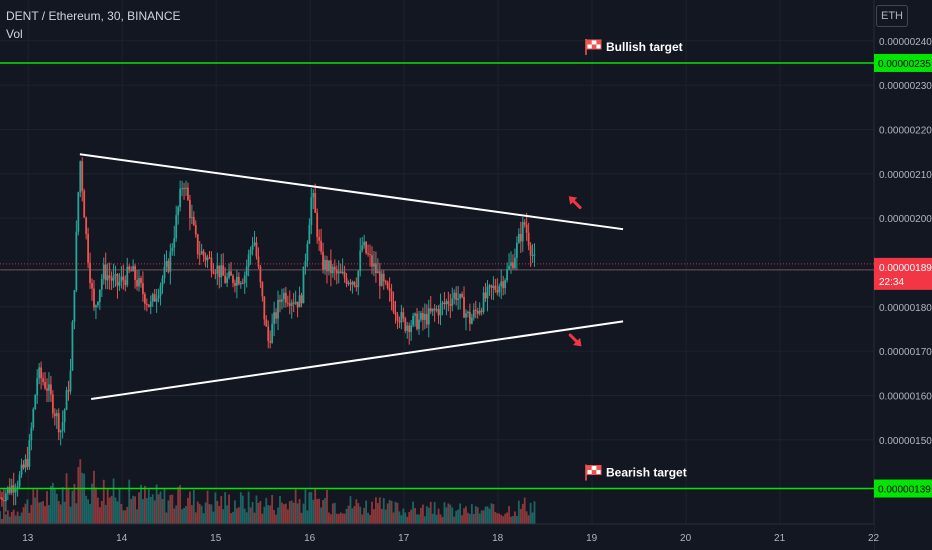 This screenshot has height=550, width=932. I want to click on price-tick-label: 0.00000220, so click(905, 130).